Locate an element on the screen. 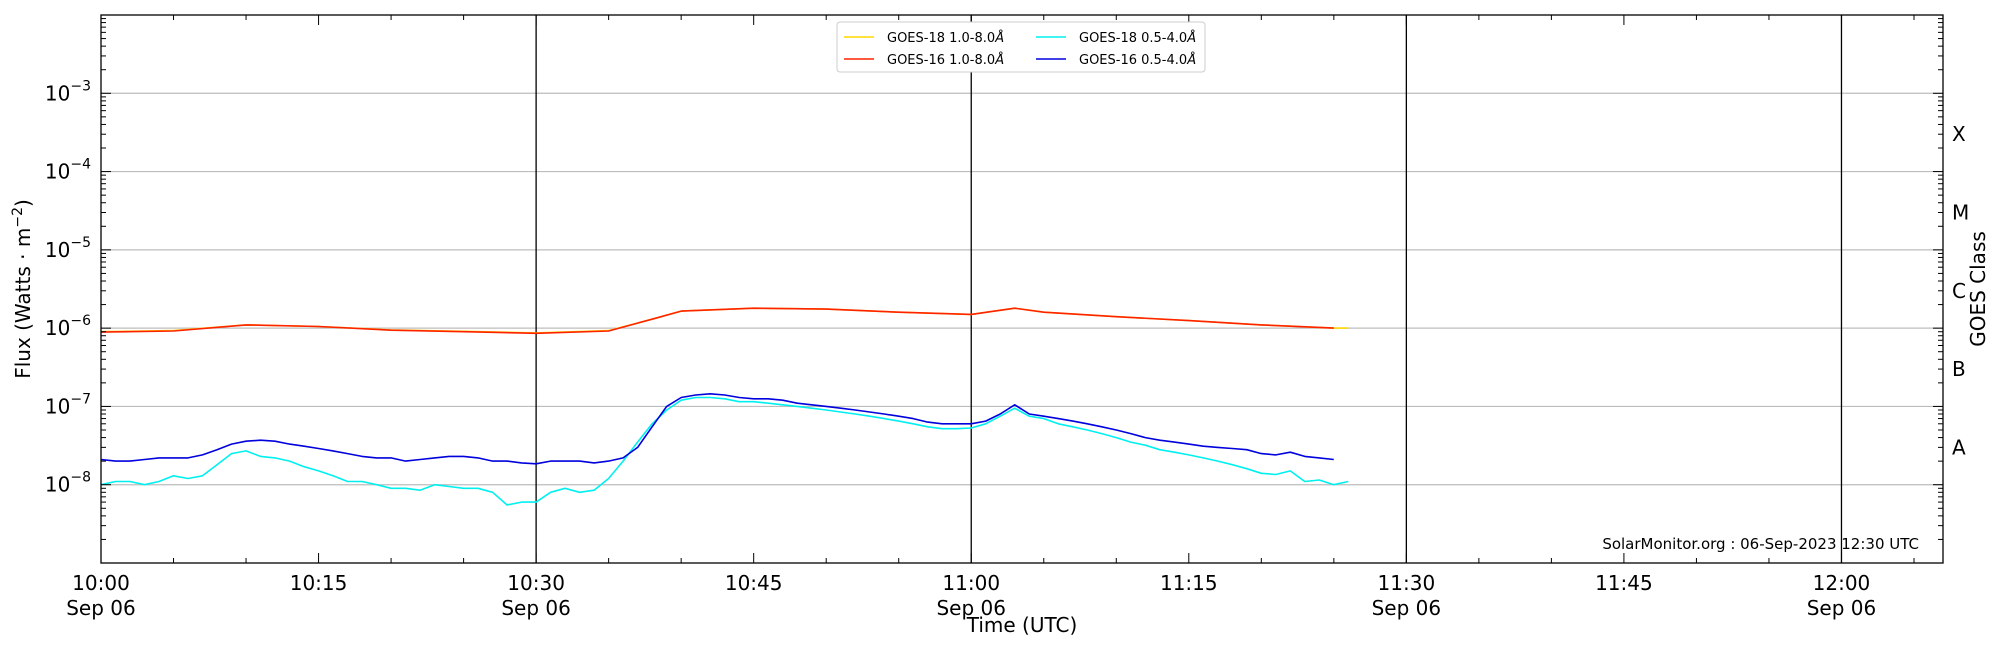 The width and height of the screenshot is (2000, 650). y-tick-exponent: −3 is located at coordinates (80, 86).